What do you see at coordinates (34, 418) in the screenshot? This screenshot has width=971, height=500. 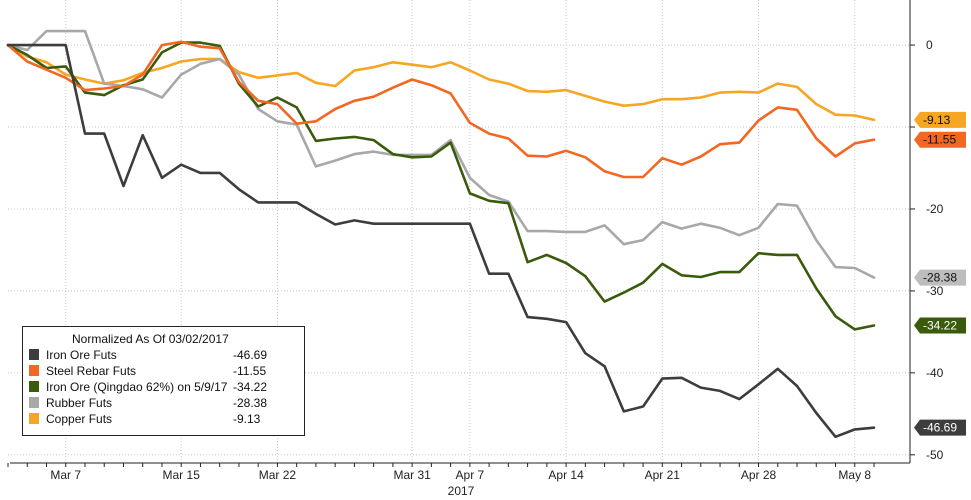 I see `legend-swatch-copper` at bounding box center [34, 418].